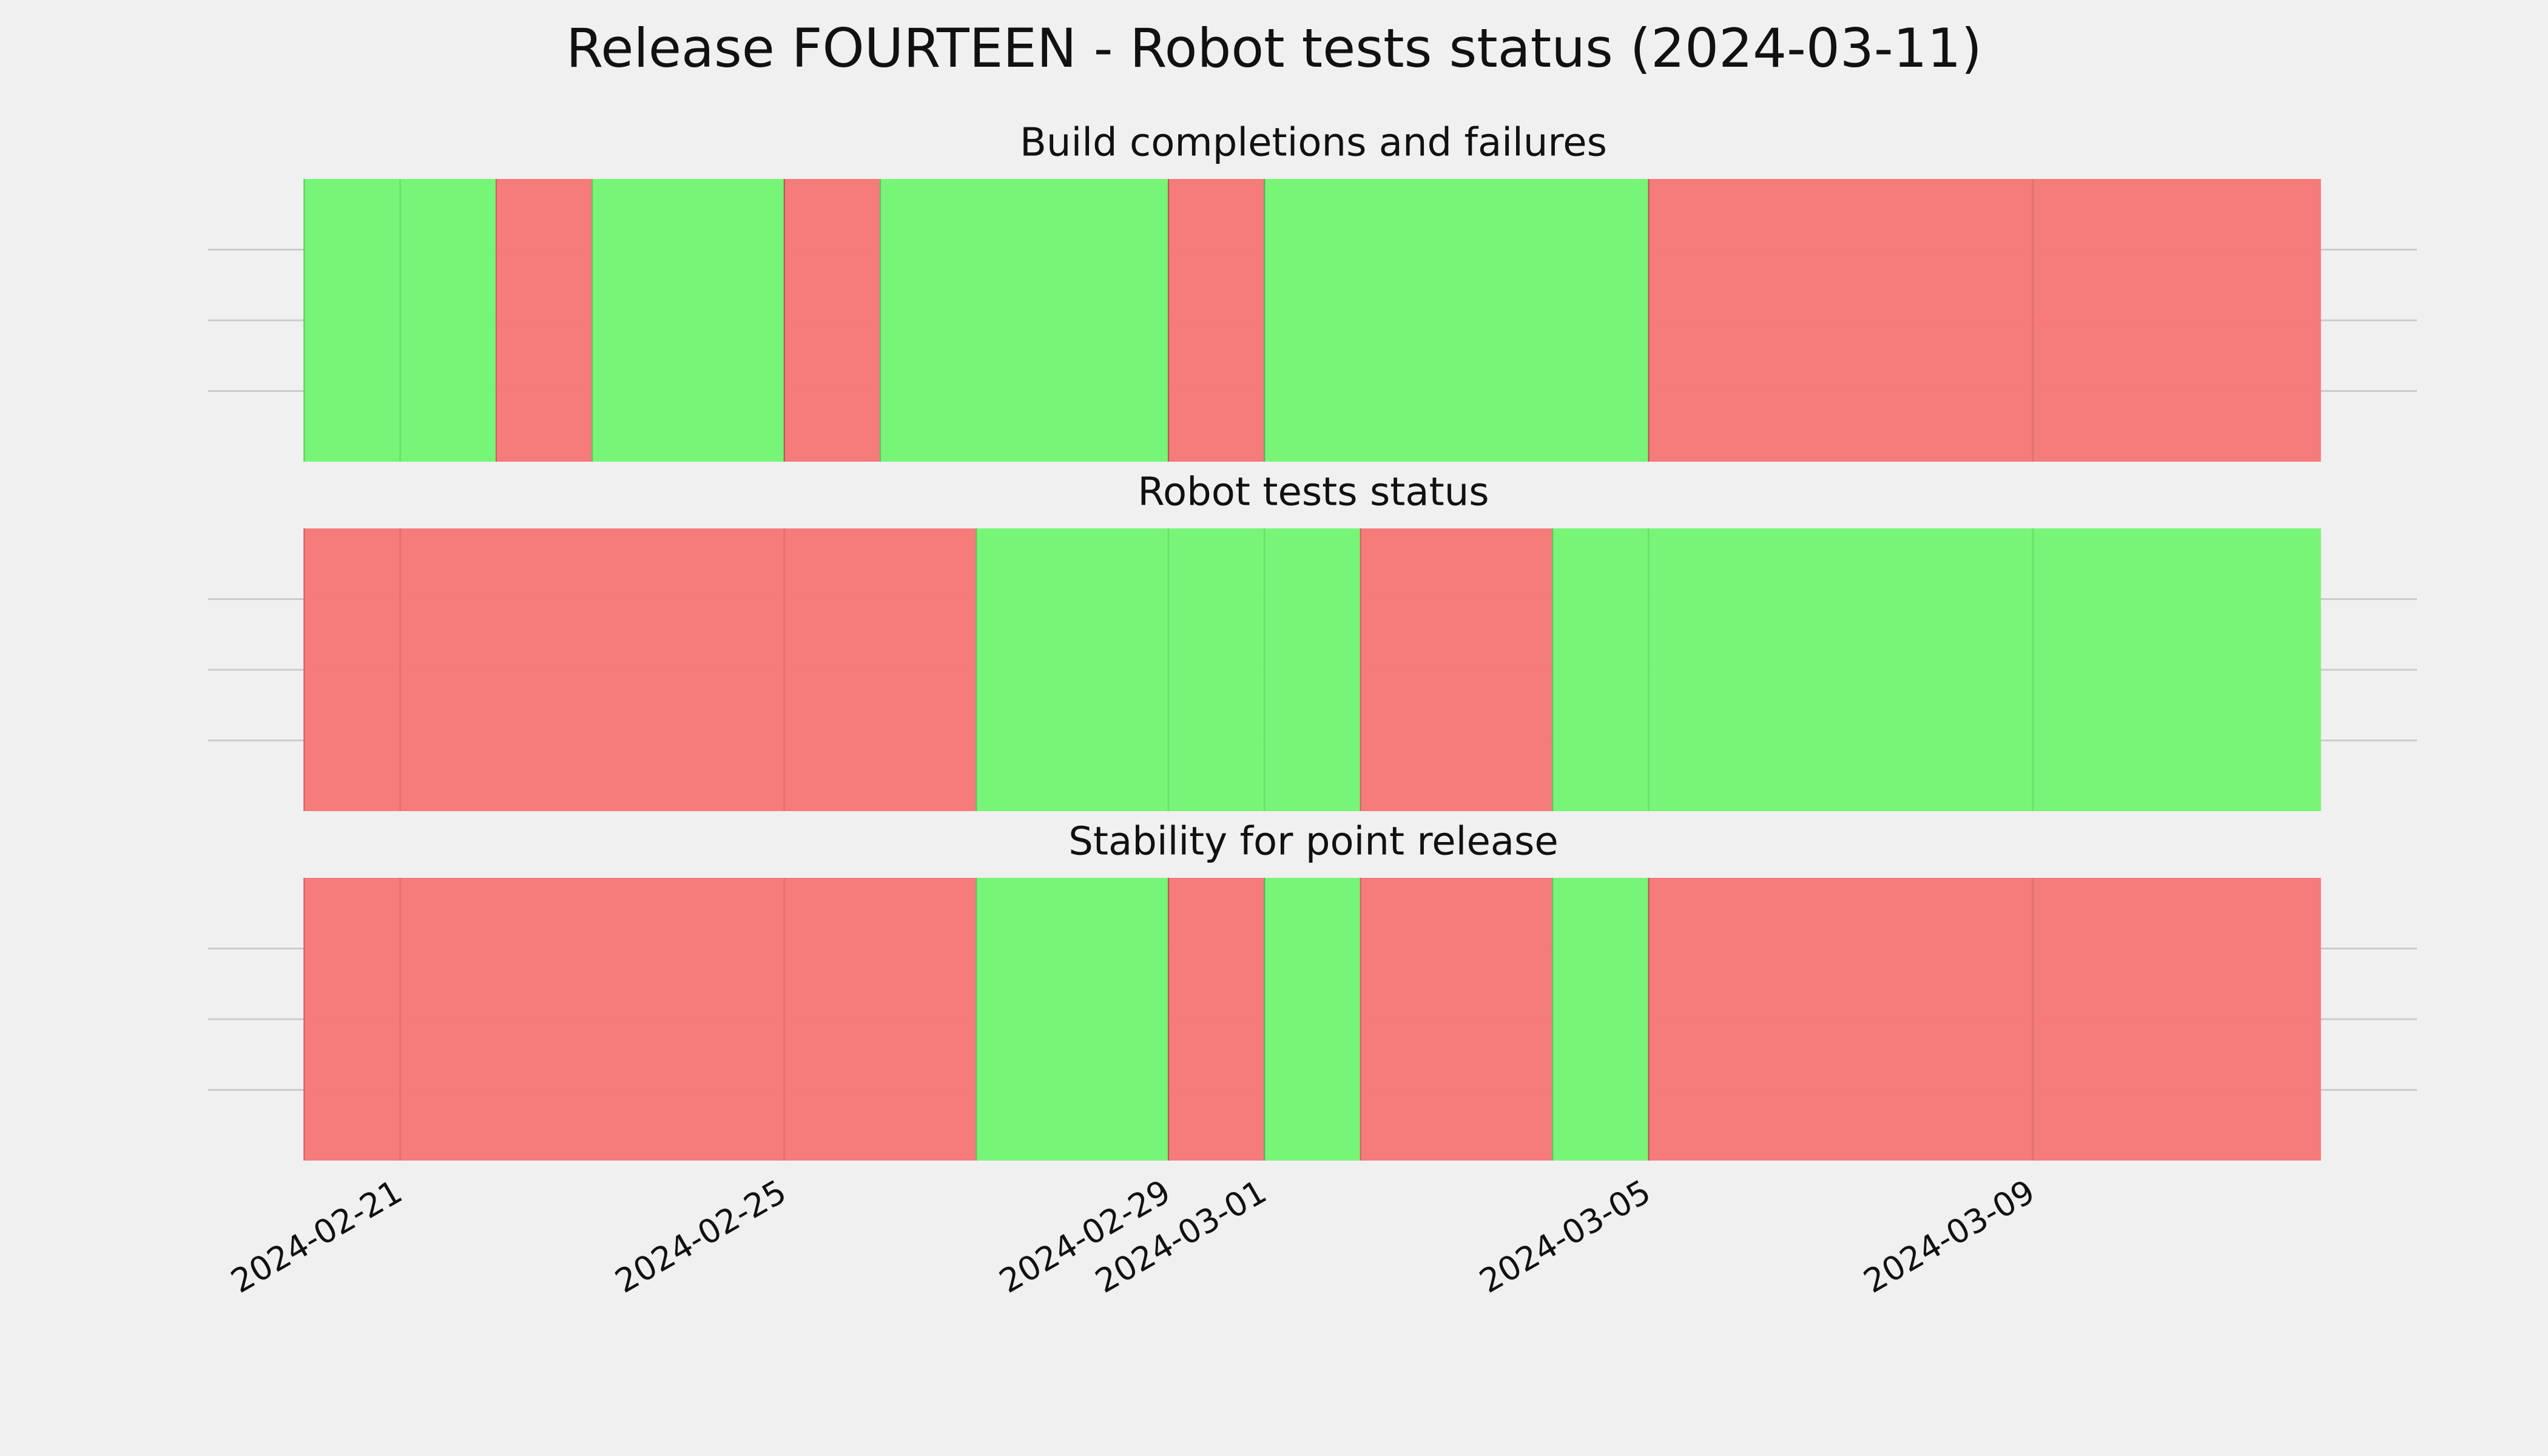 Image resolution: width=2548 pixels, height=1456 pixels. What do you see at coordinates (1949, 1236) in the screenshot?
I see `x-tick-label: 2024-03-09` at bounding box center [1949, 1236].